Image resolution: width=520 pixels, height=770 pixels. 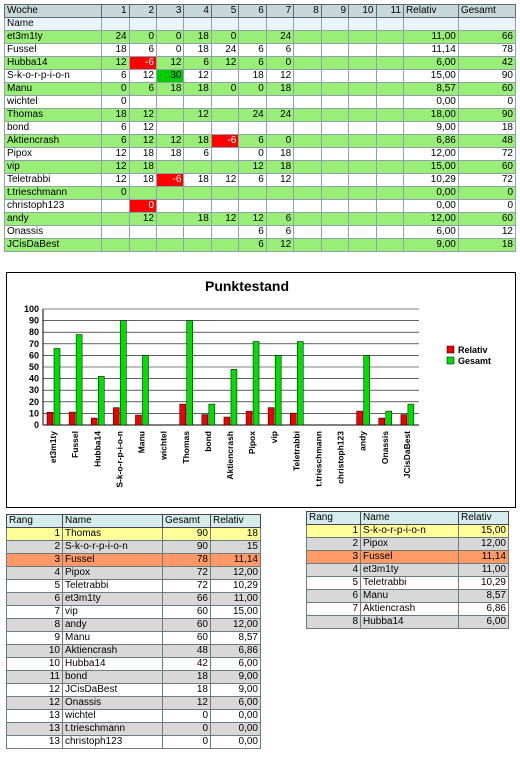 I want to click on bar-relativ, so click(x=72, y=418).